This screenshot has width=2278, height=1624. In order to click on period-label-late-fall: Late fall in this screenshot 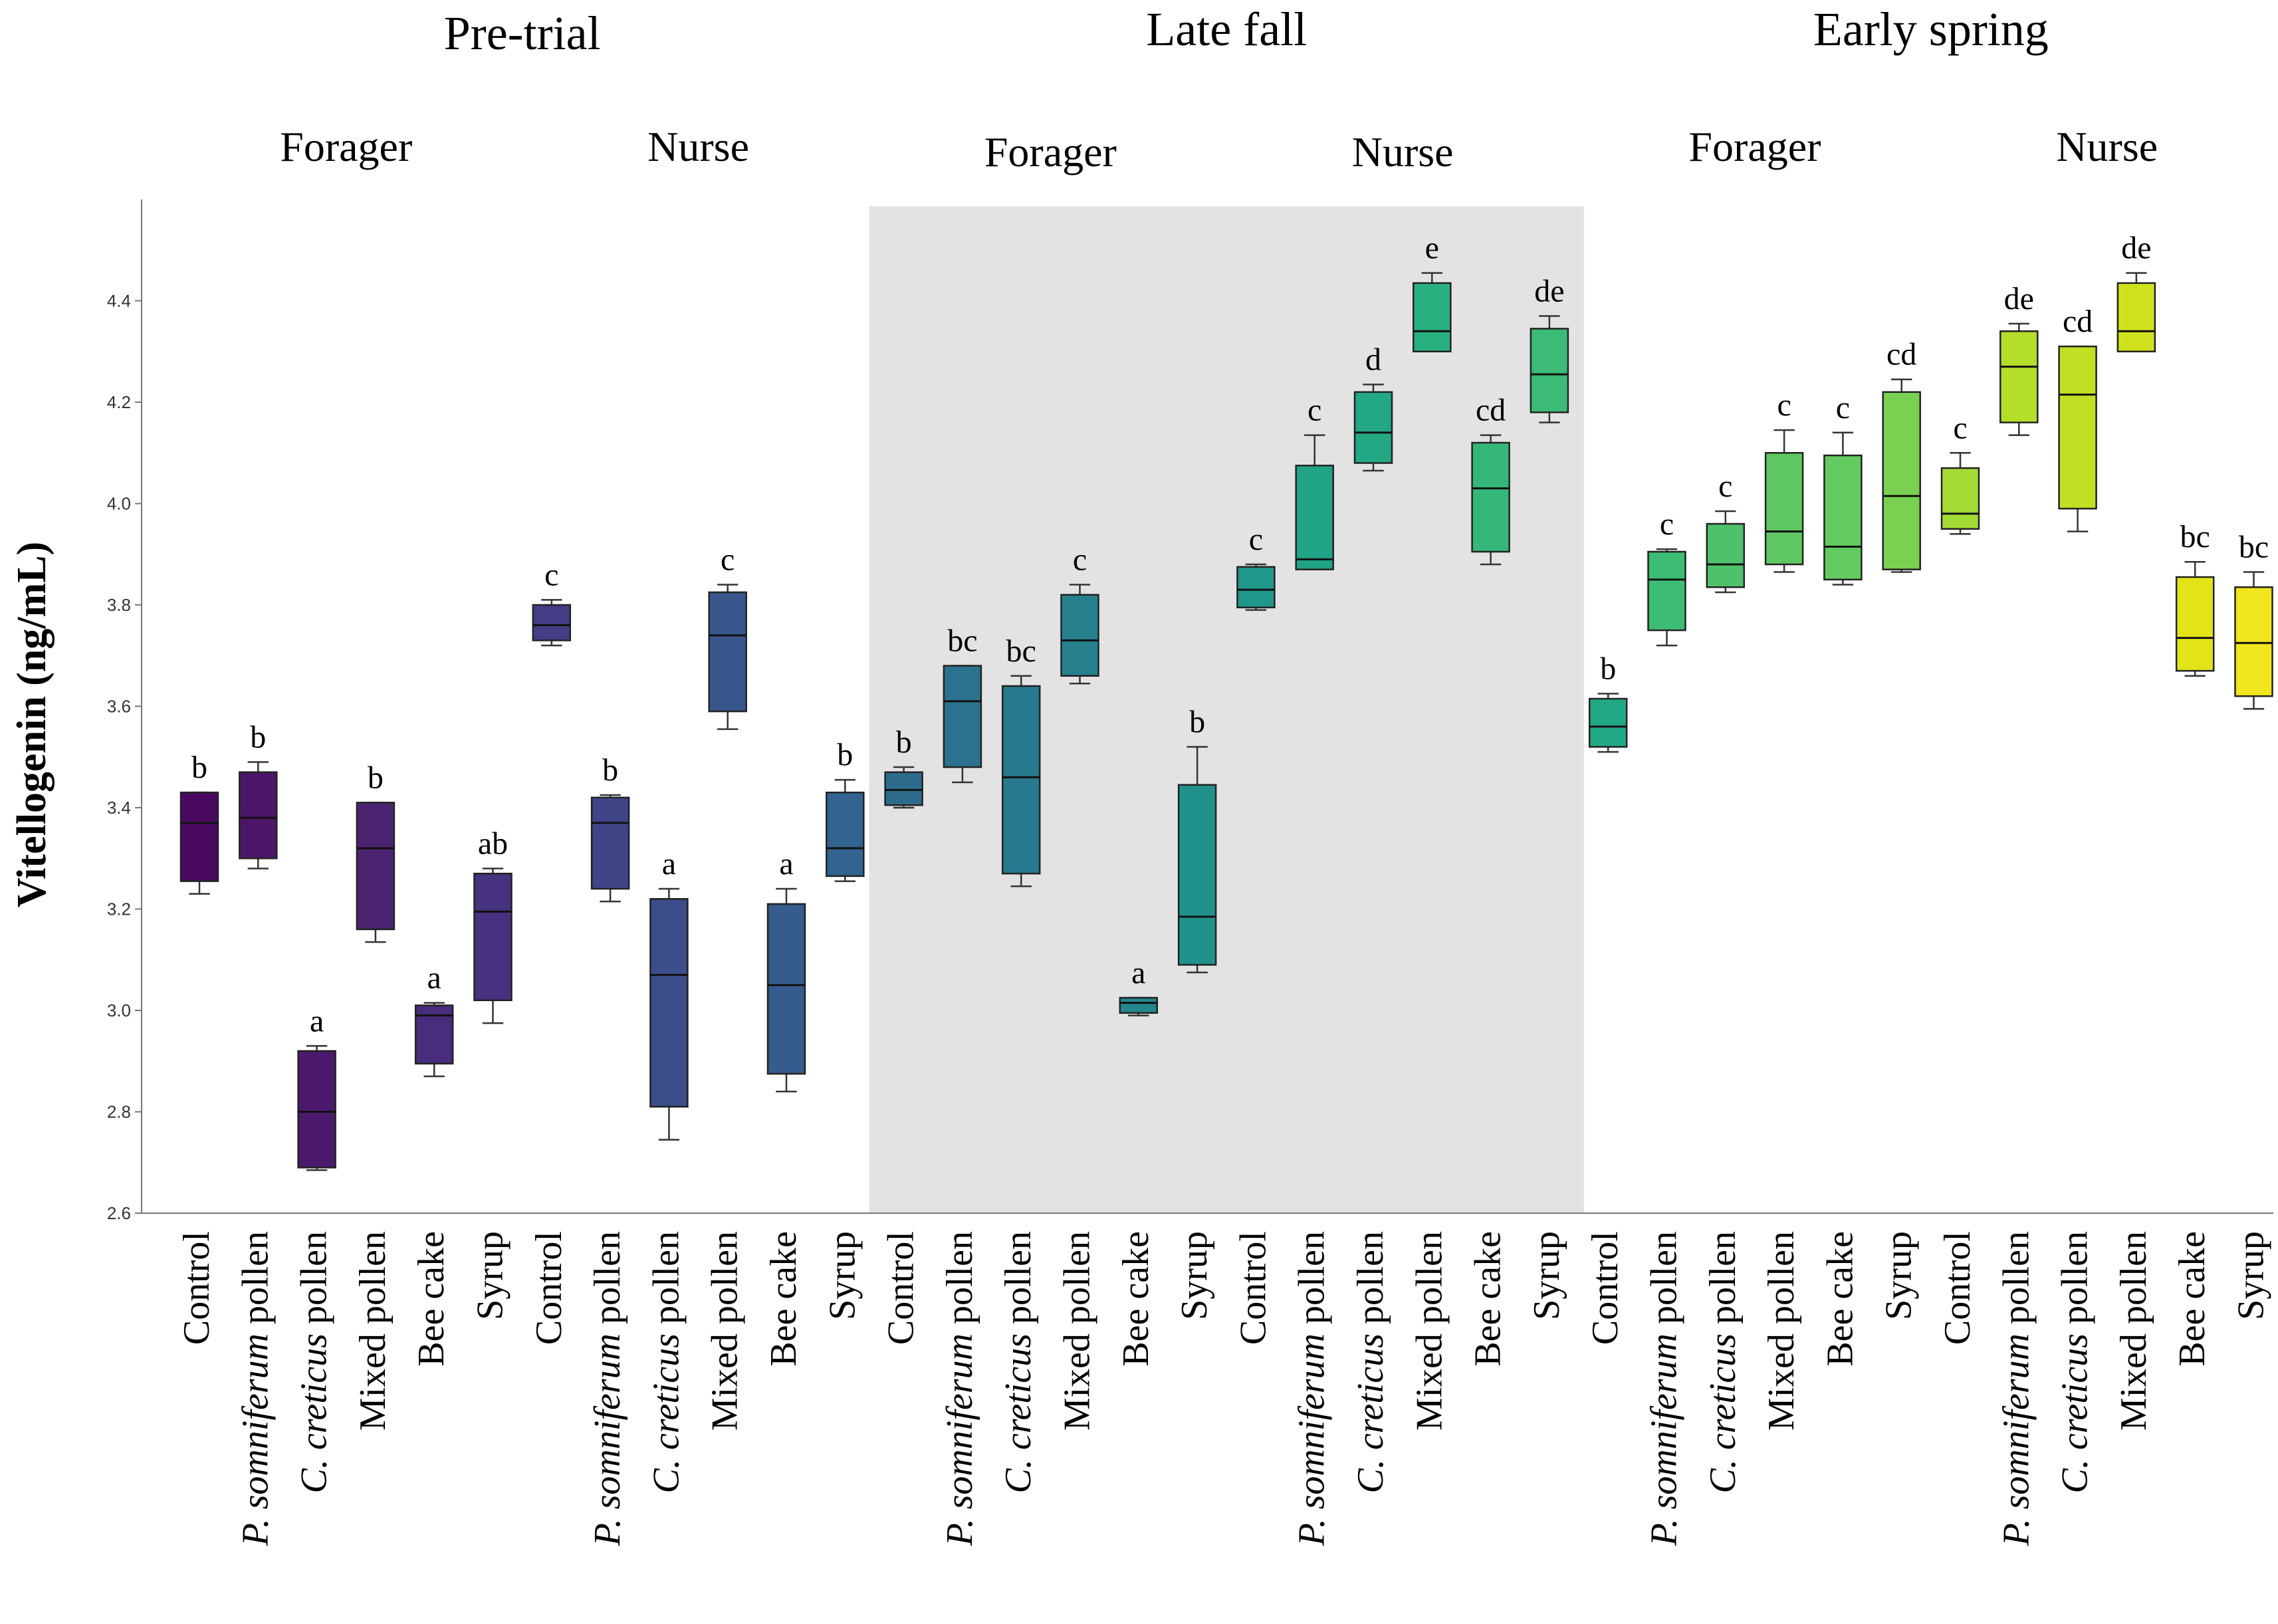, I will do `click(1226, 29)`.